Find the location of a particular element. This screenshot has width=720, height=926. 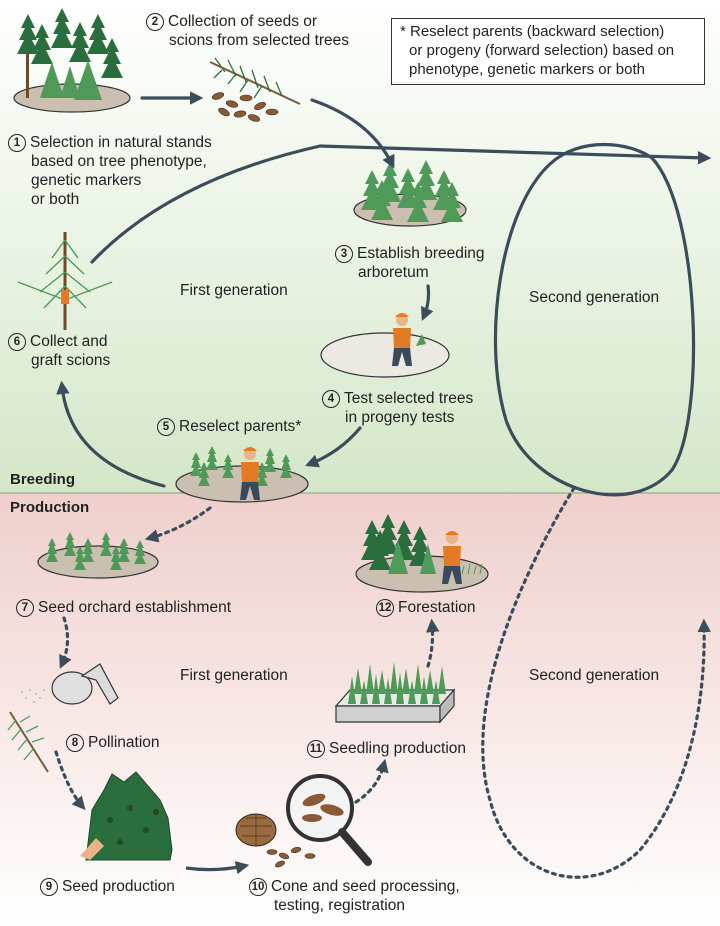

step-number: 3 is located at coordinates (344, 254).